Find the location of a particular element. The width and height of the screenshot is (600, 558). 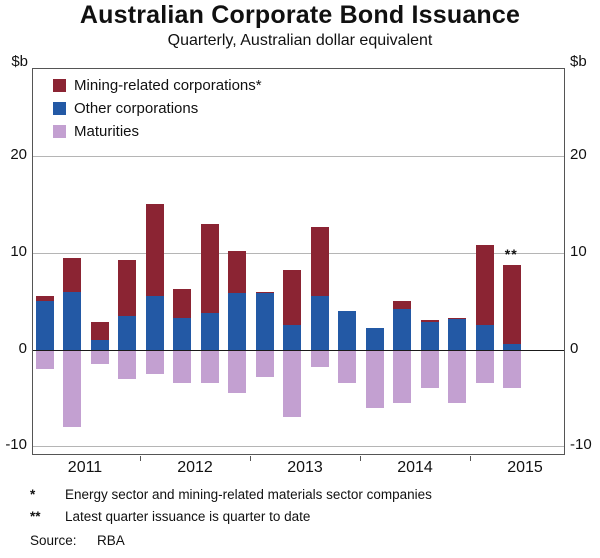

x-axis-label-2012: 2012 is located at coordinates (195, 467).